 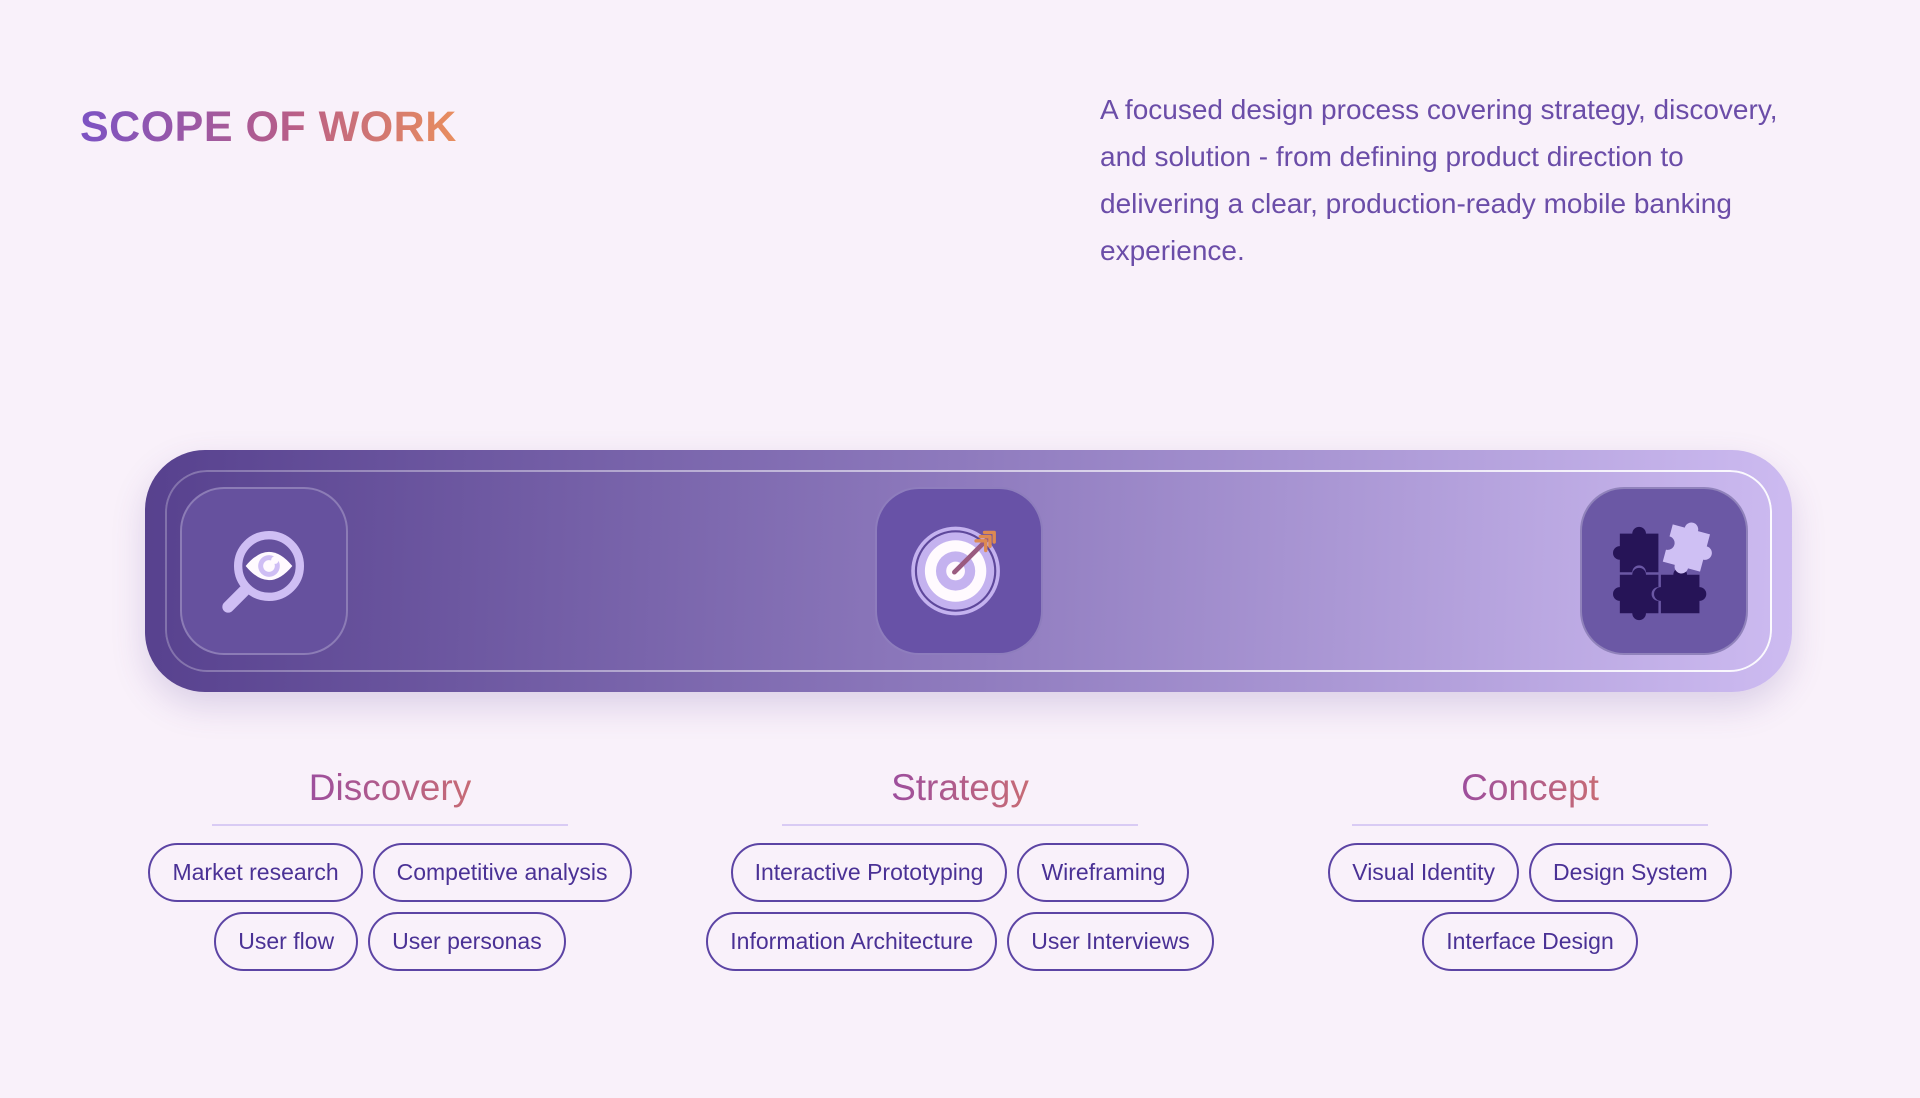 I want to click on phase-title: Discovery, so click(x=390, y=787).